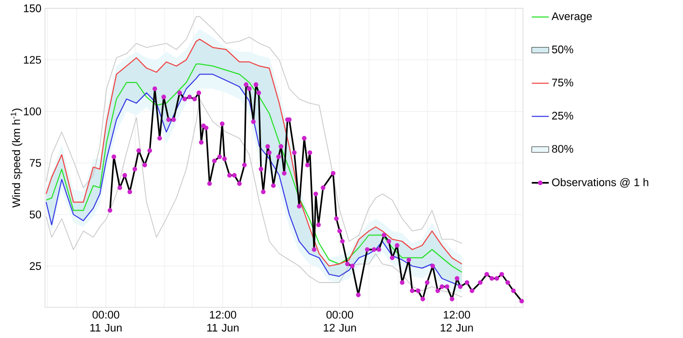 This screenshot has width=683, height=338. Describe the element at coordinates (106, 321) in the screenshot. I see `x-tick-label: 00:00 11 Jun` at that location.